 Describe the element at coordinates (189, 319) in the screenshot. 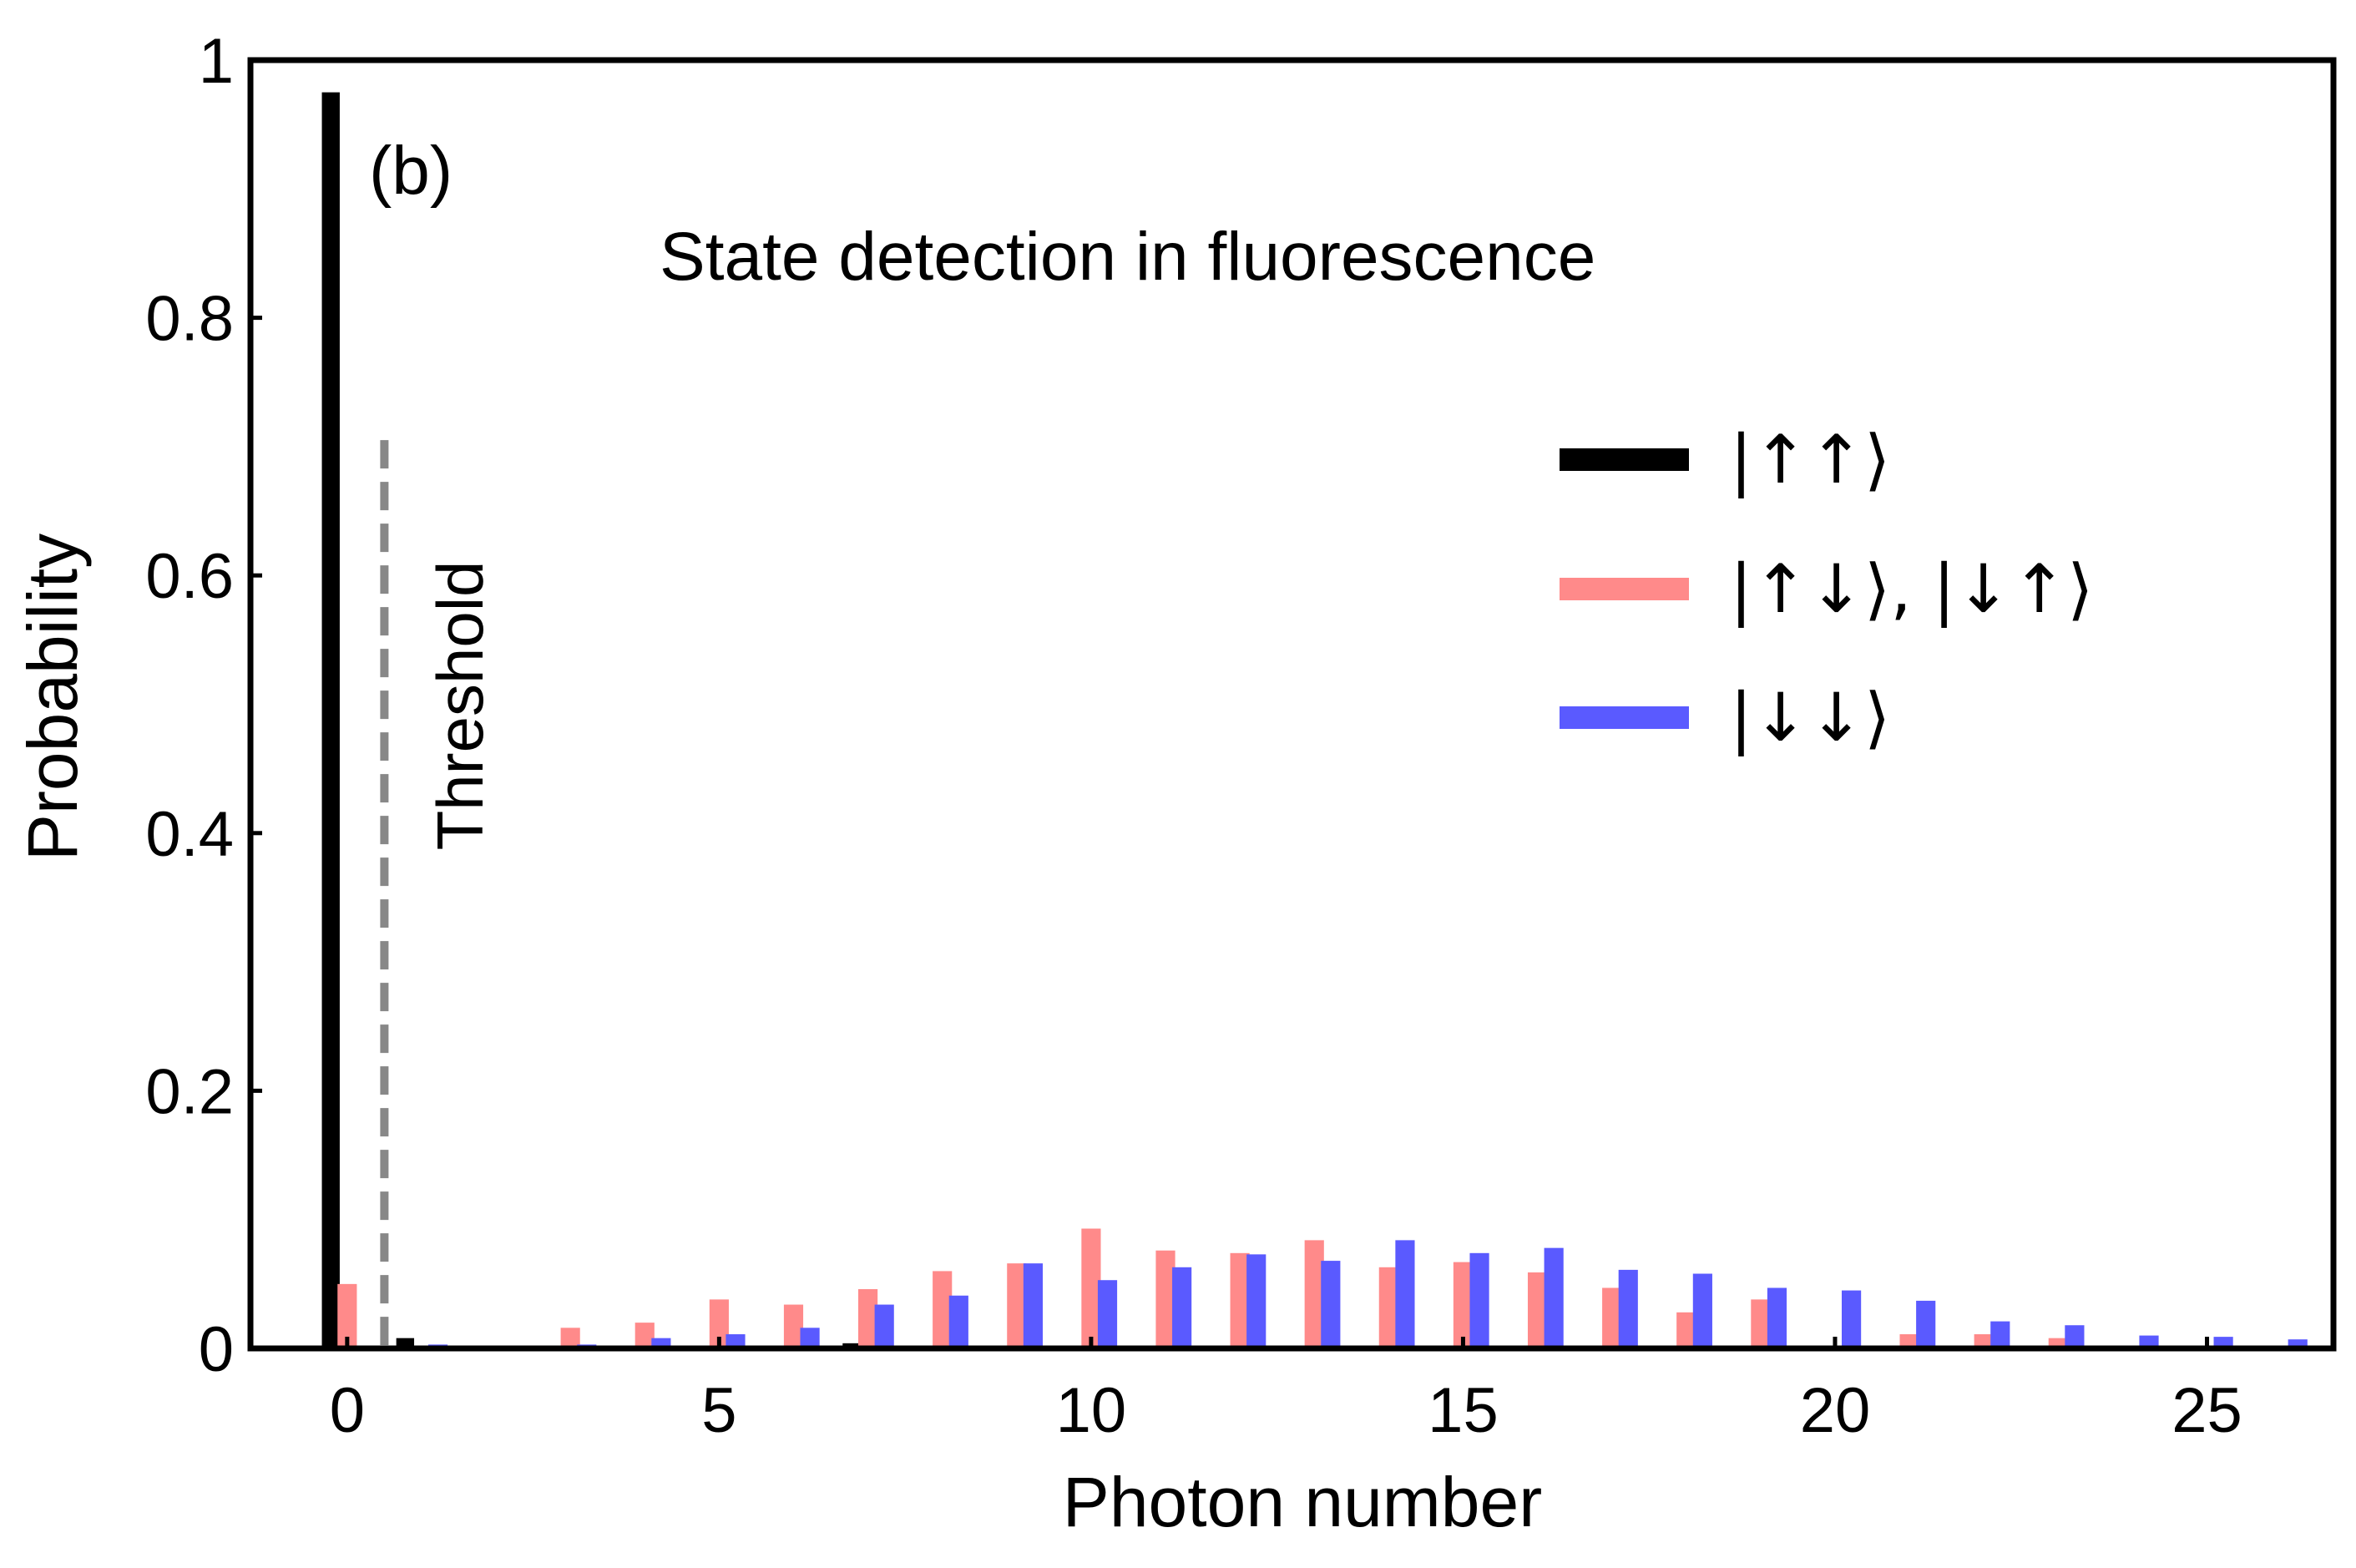

I see `y-tick-label: 0.8` at that location.